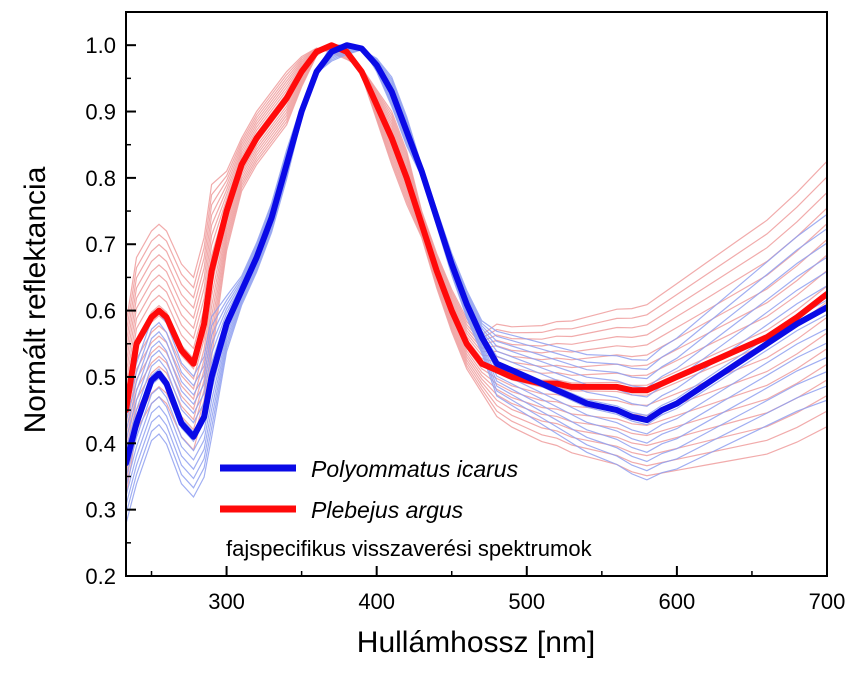 This screenshot has width=866, height=673. I want to click on legend-label-plebejus-argus: Plebejus argus, so click(387, 510).